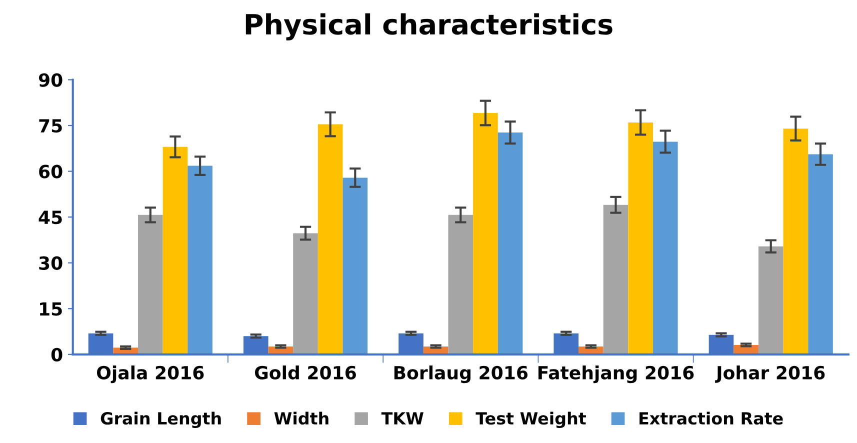 This screenshot has width=857, height=443. What do you see at coordinates (50, 80) in the screenshot?
I see `y-tick-label: 90` at bounding box center [50, 80].